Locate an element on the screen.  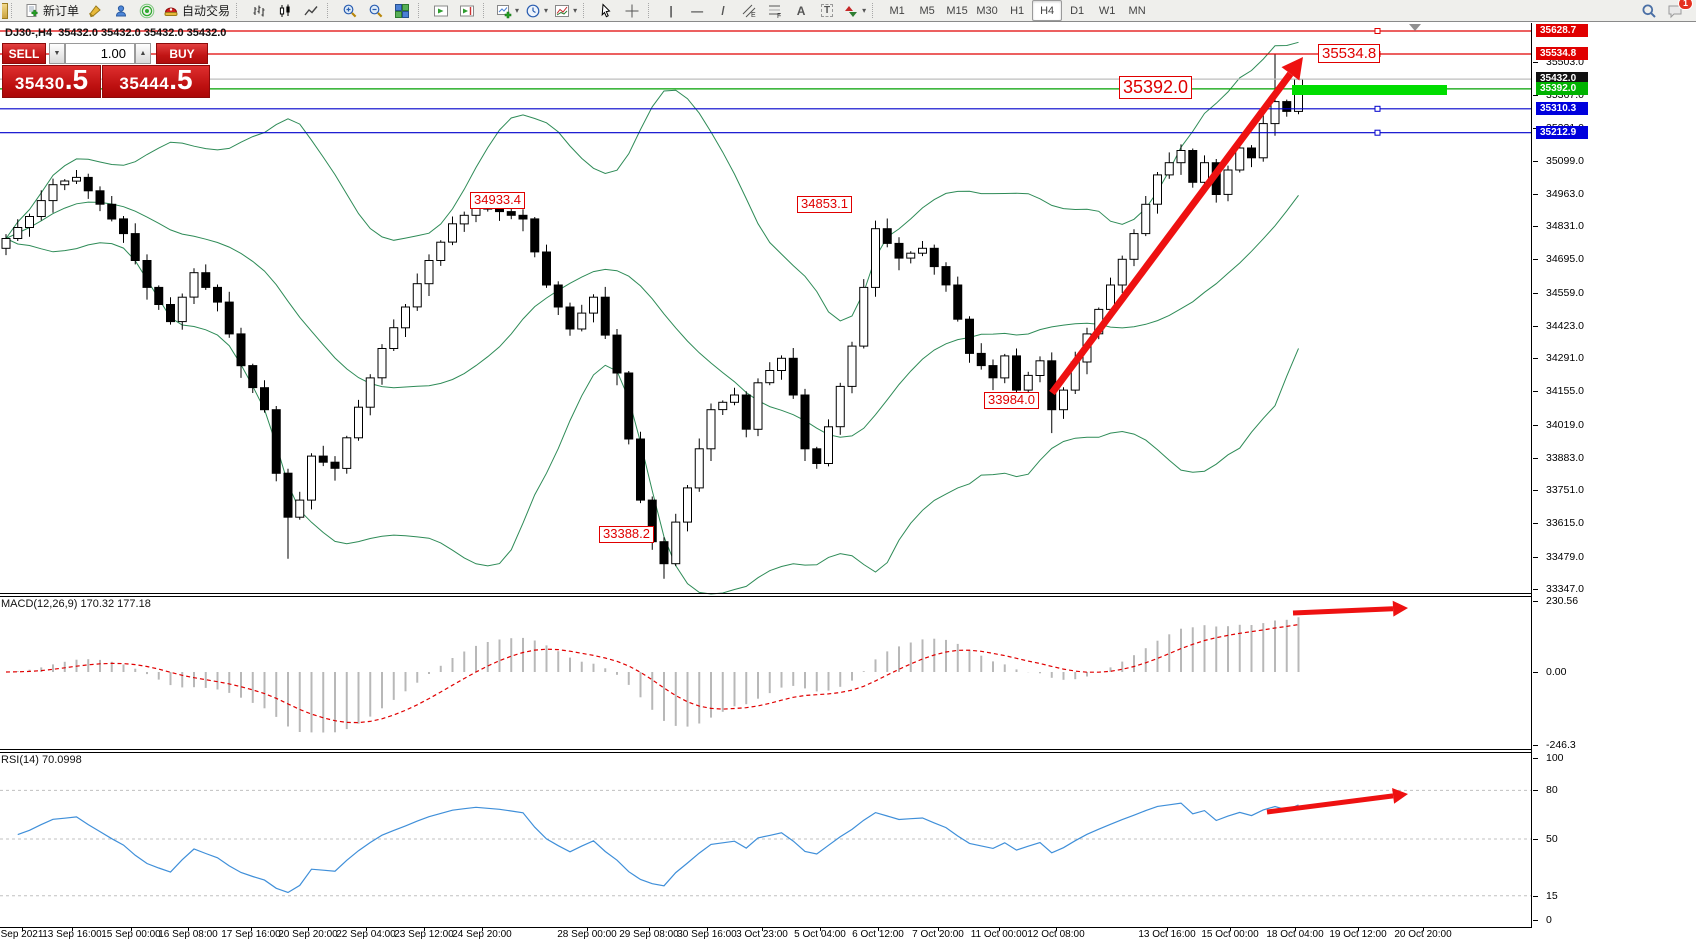
zoom-in-button is located at coordinates (350, 10).